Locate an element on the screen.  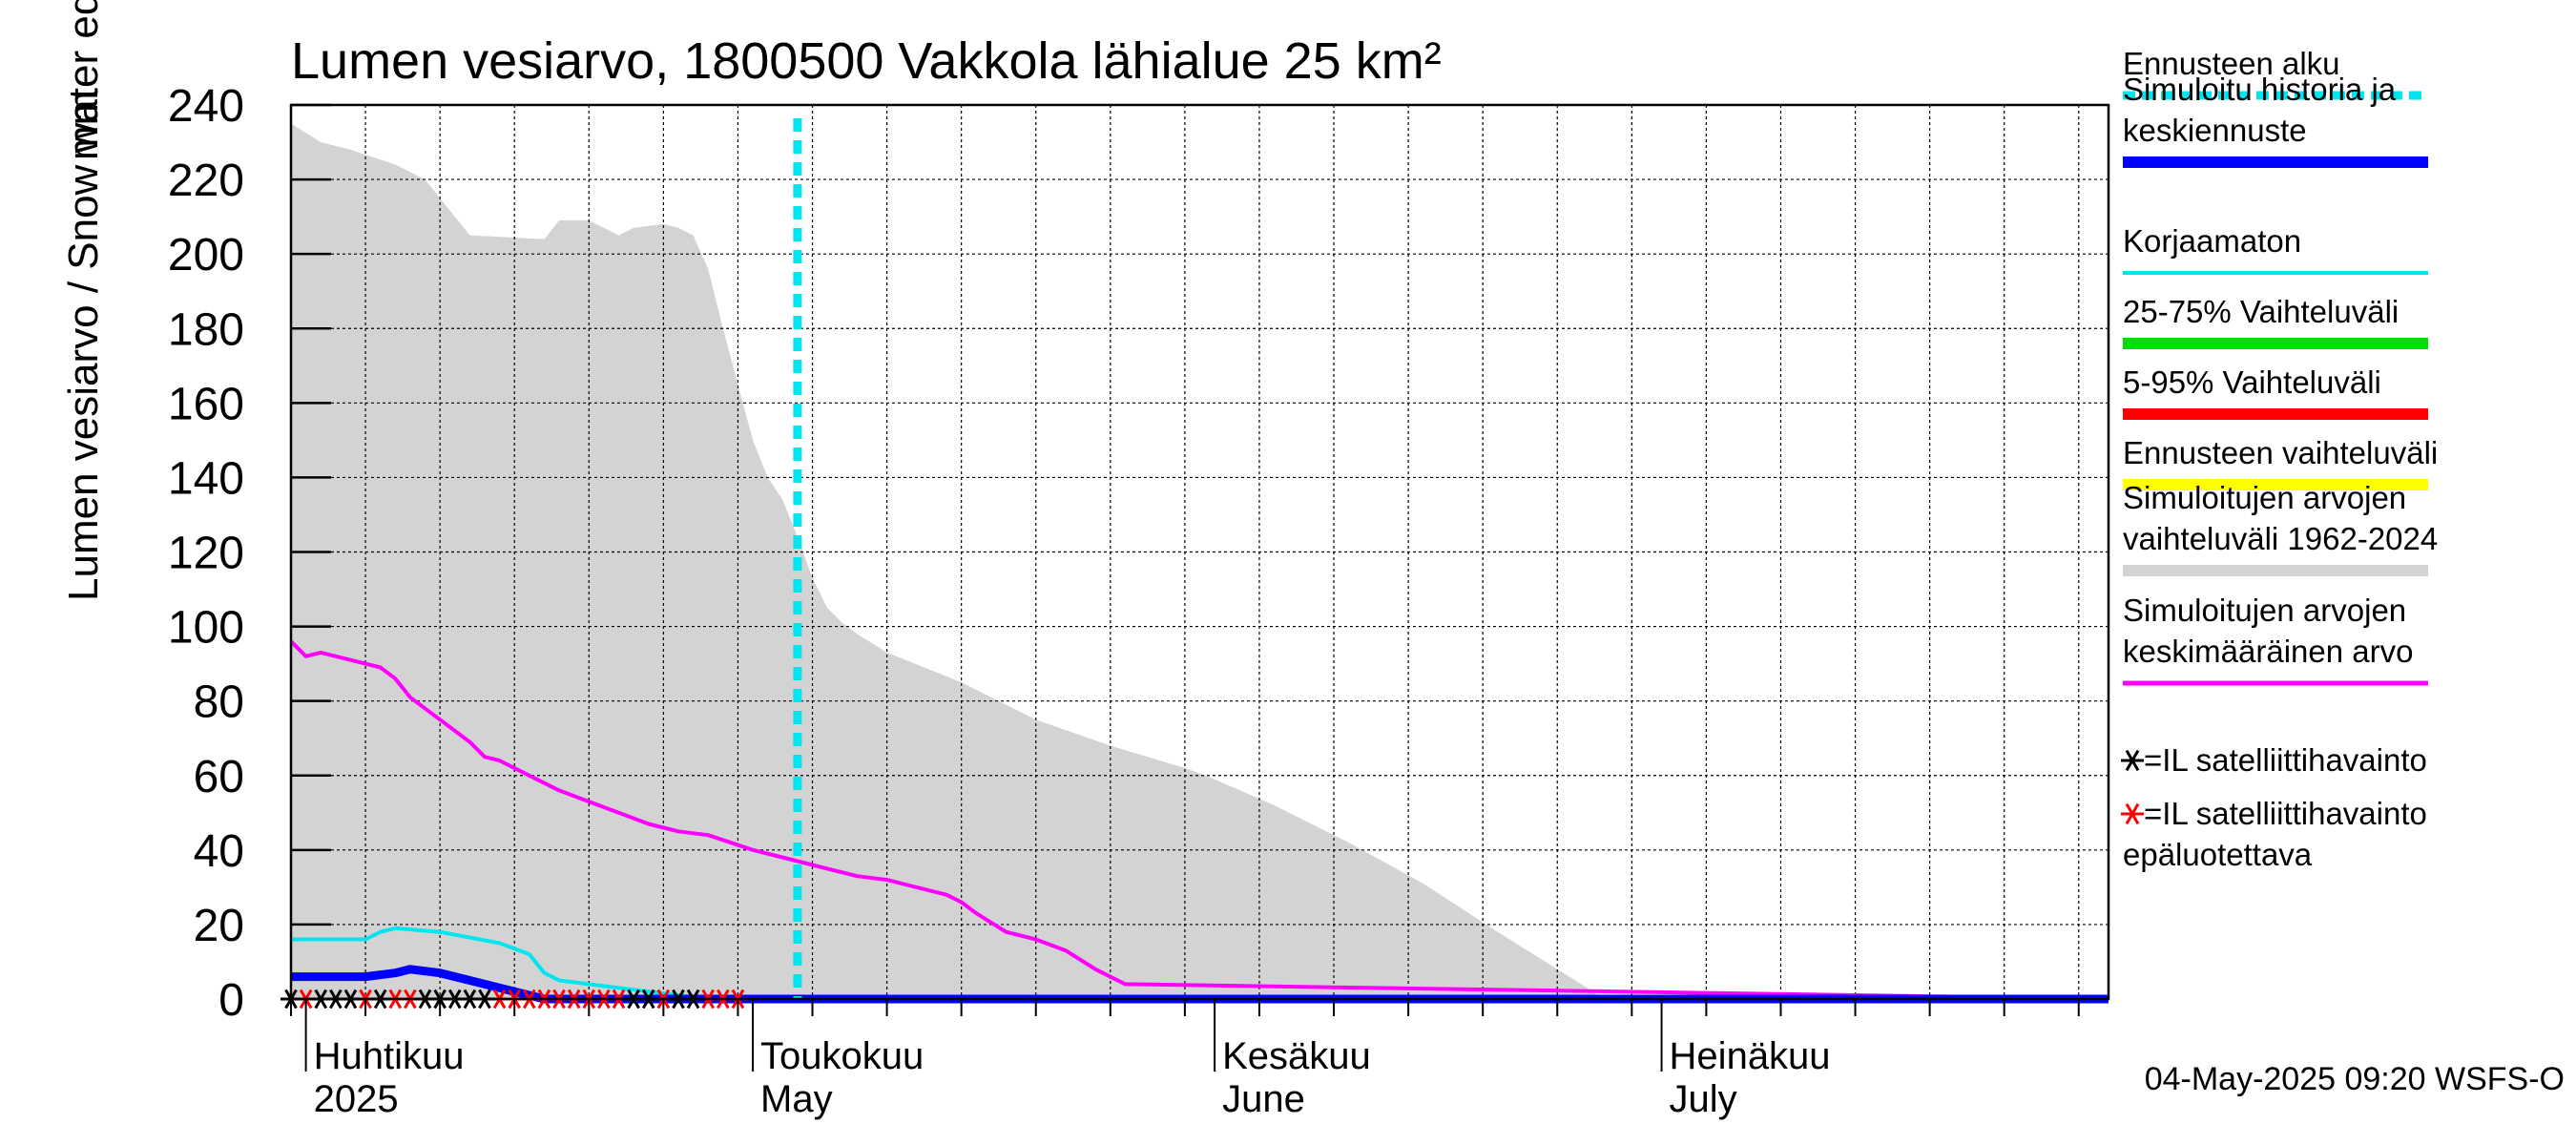
x-month-label-fi: Huhtikuu is located at coordinates (389, 1056).